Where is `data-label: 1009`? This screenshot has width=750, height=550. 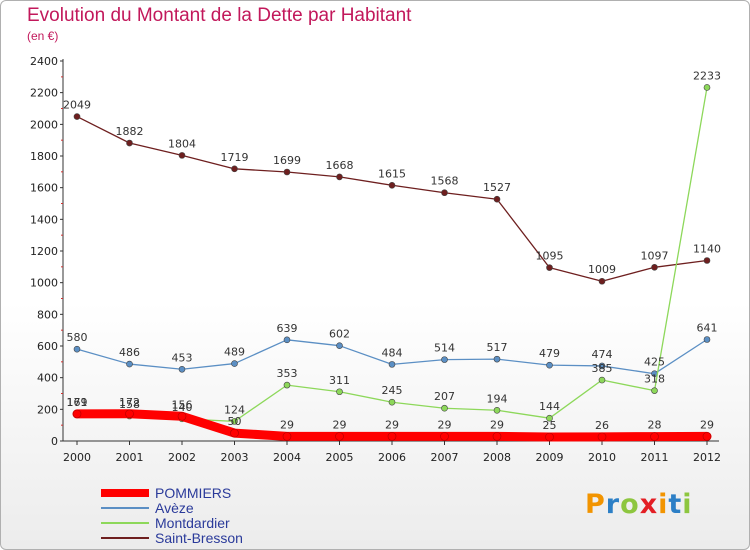 data-label: 1009 is located at coordinates (602, 269).